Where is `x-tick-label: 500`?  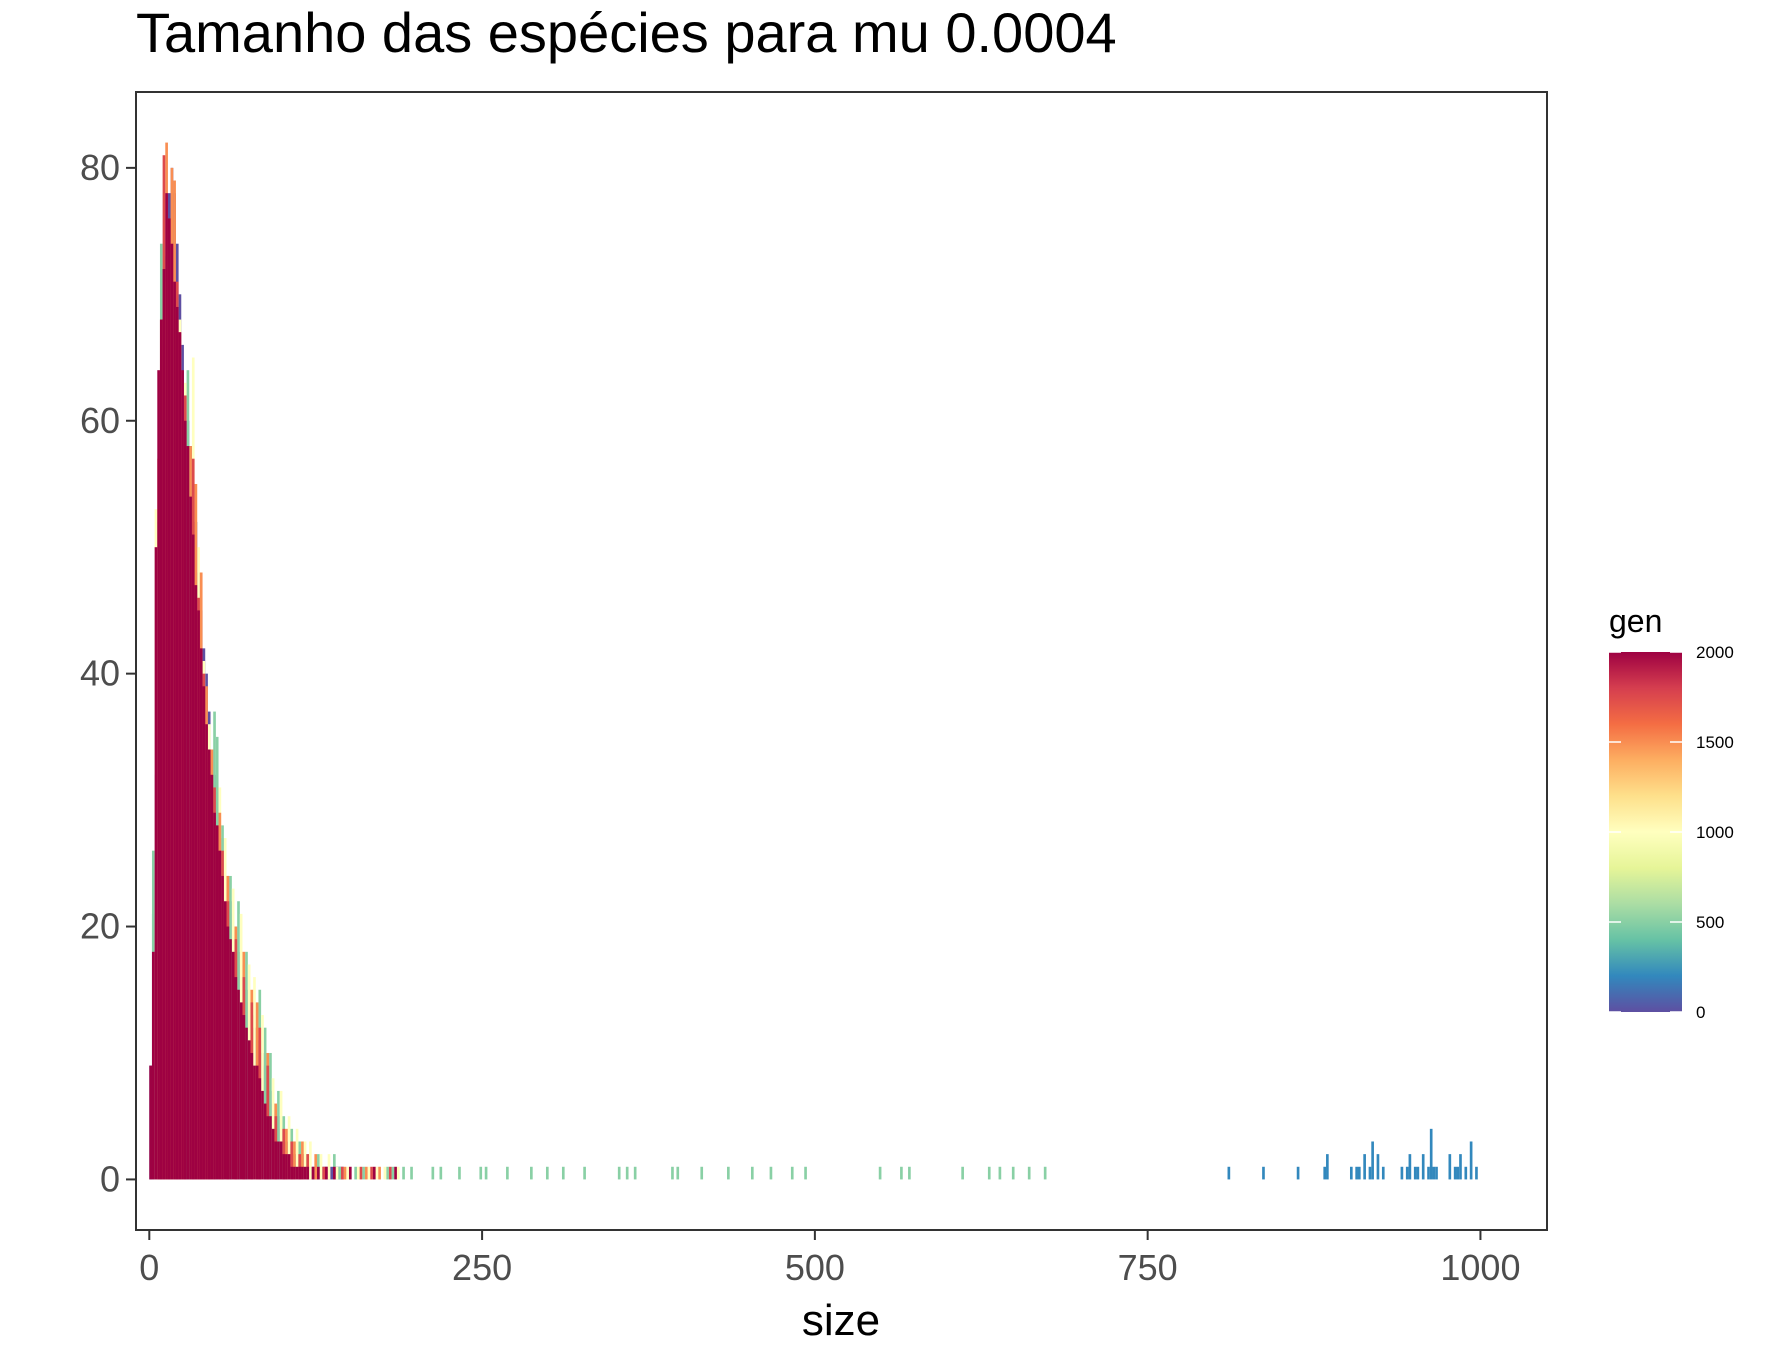
x-tick-label: 500 is located at coordinates (815, 1267).